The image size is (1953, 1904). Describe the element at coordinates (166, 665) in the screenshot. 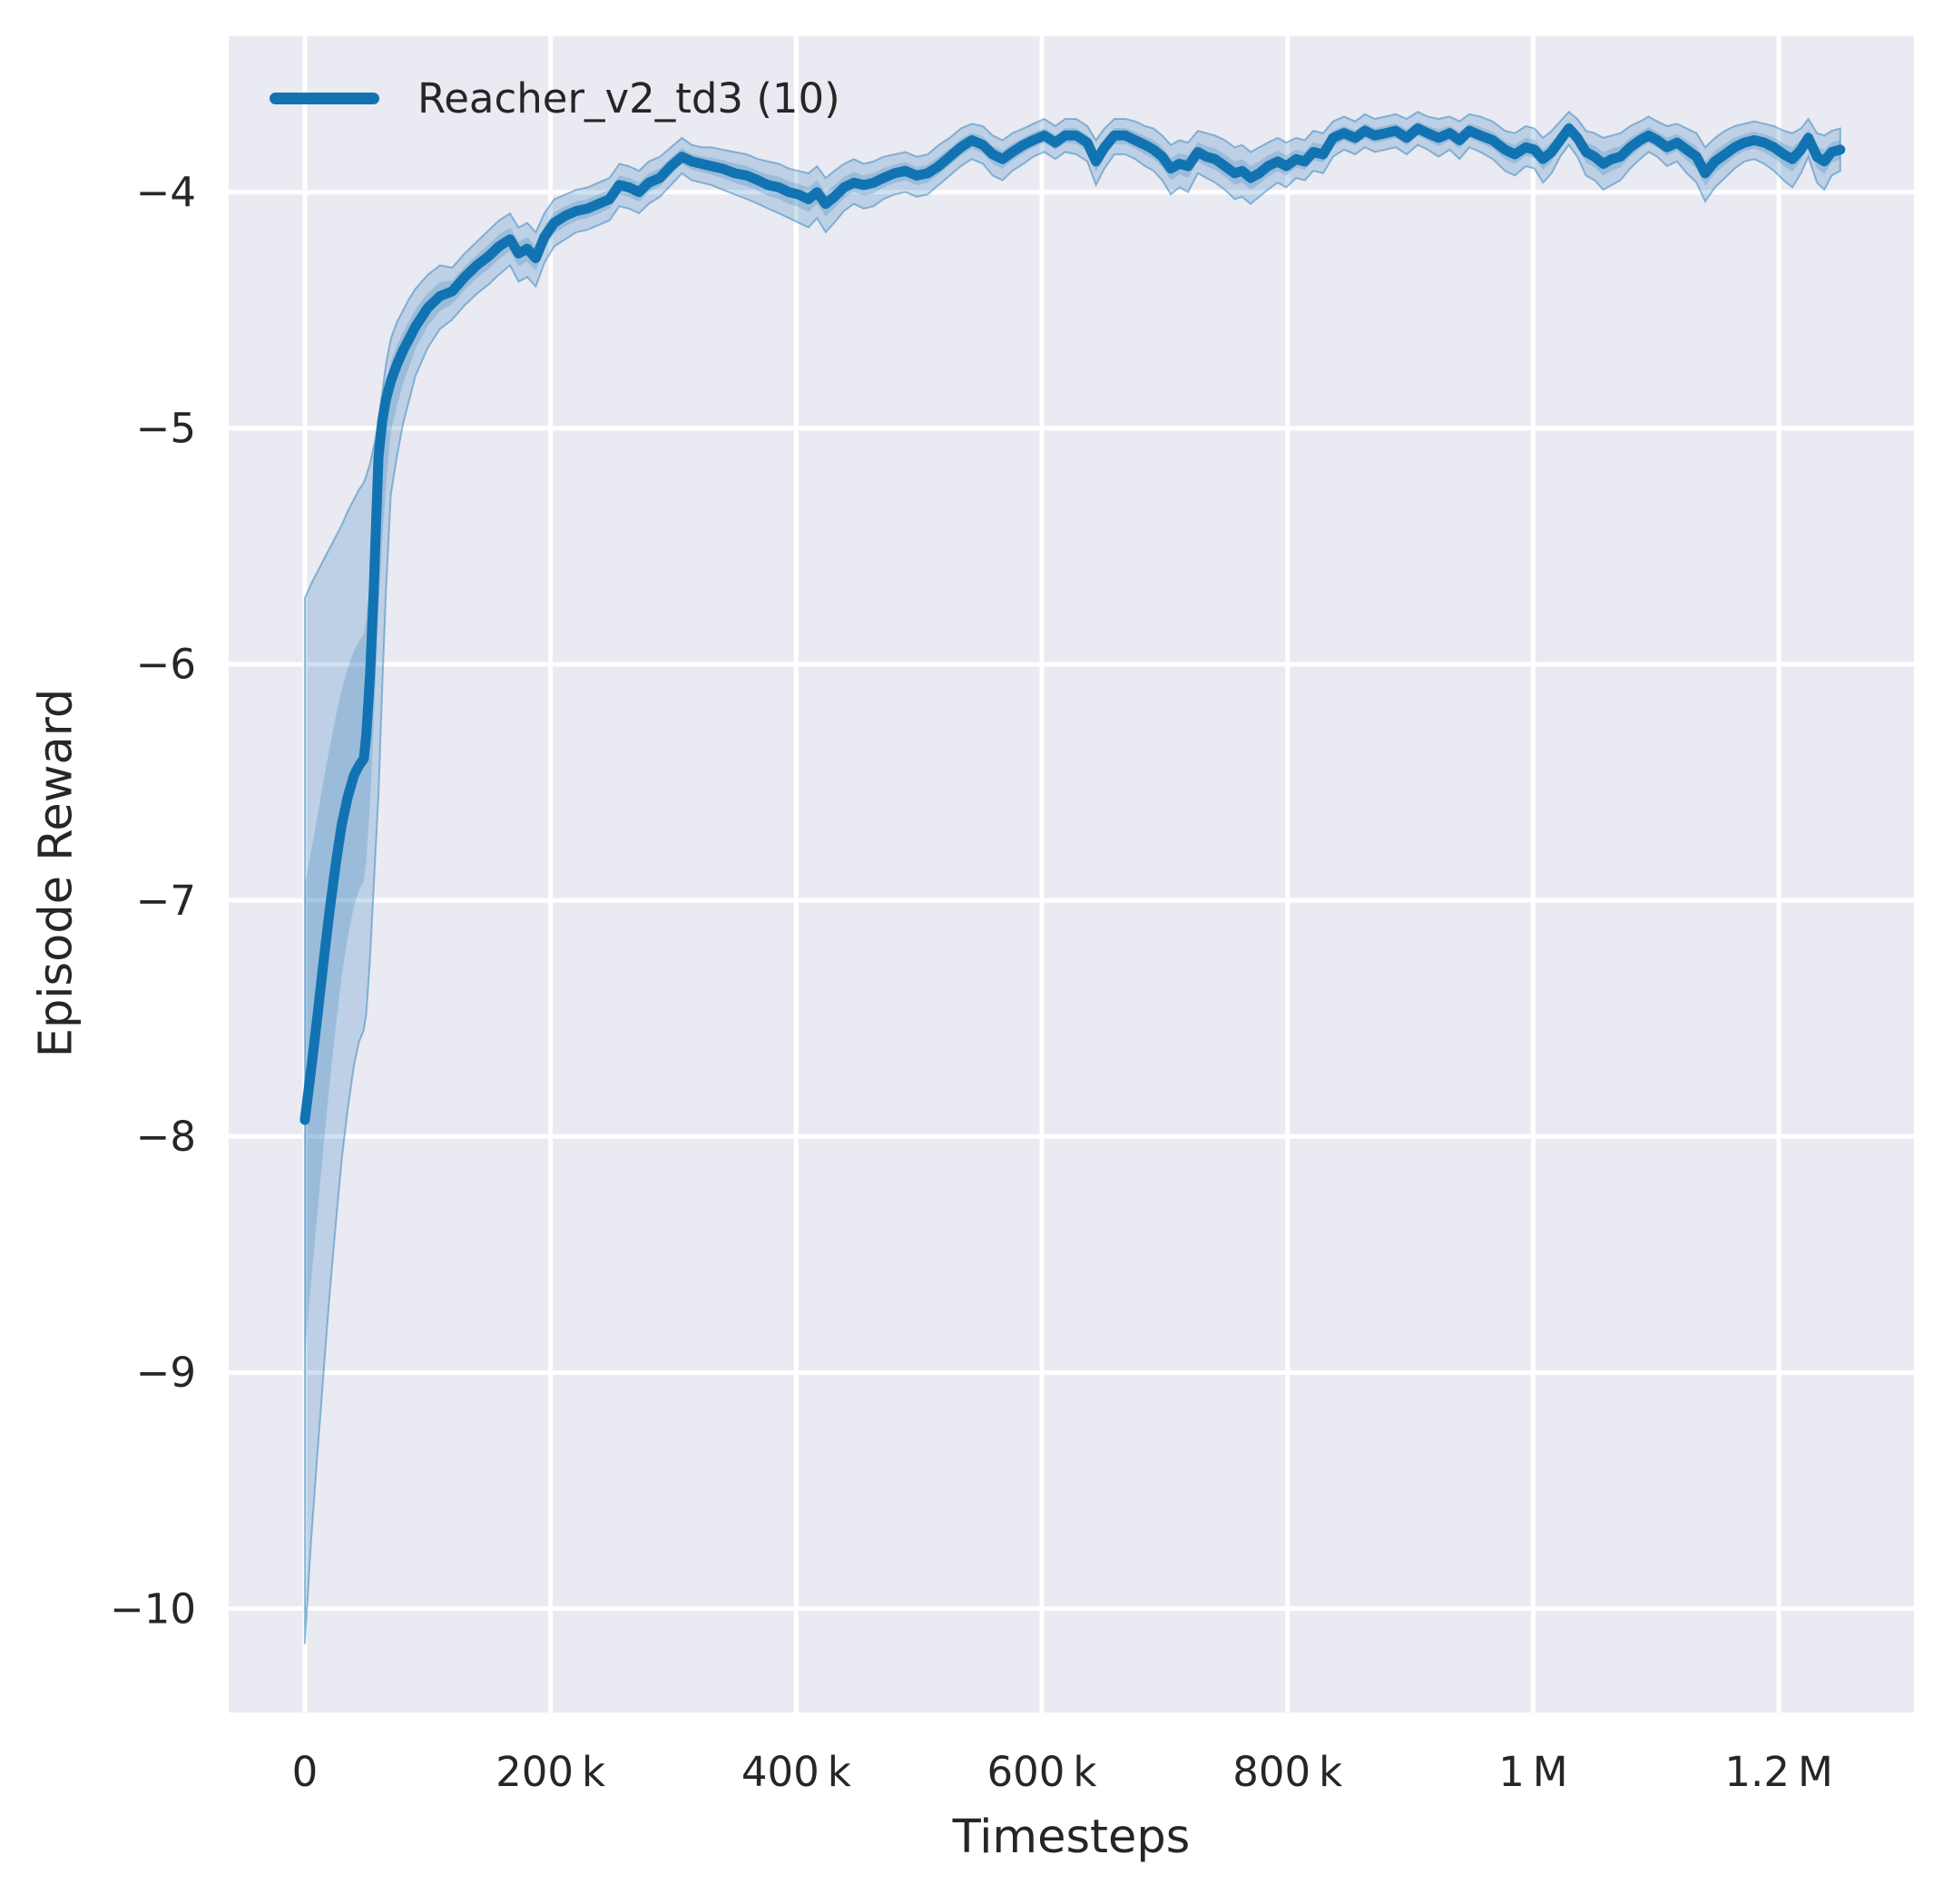

I see `y-tick-label: −6` at that location.